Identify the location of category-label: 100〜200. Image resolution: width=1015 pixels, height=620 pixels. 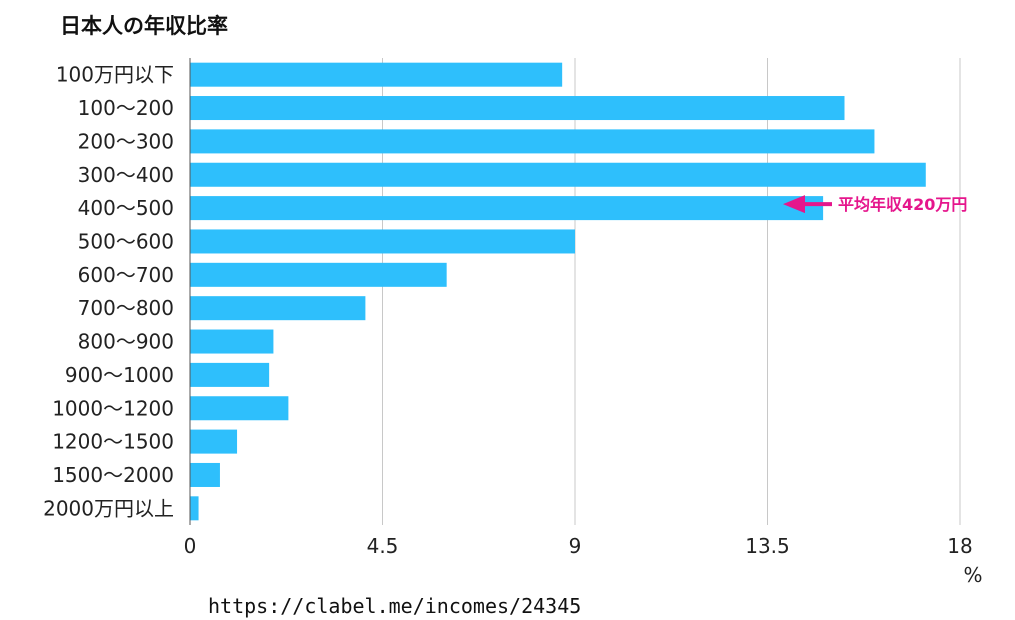
(126, 108).